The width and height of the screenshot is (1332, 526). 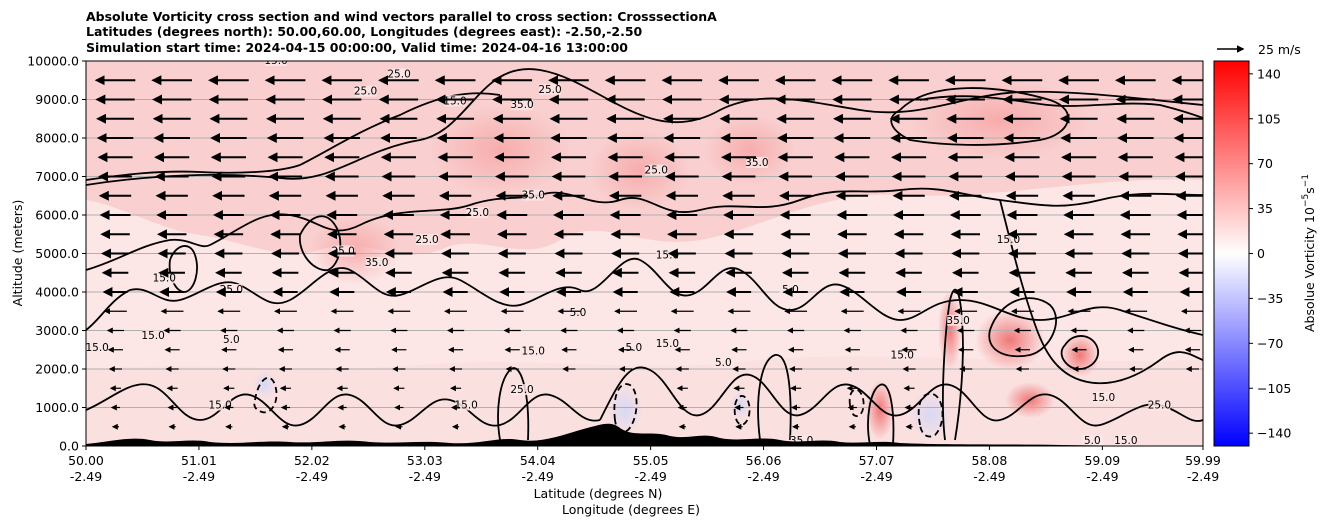 I want to click on y-tick-label: 8000.0, so click(x=57, y=138).